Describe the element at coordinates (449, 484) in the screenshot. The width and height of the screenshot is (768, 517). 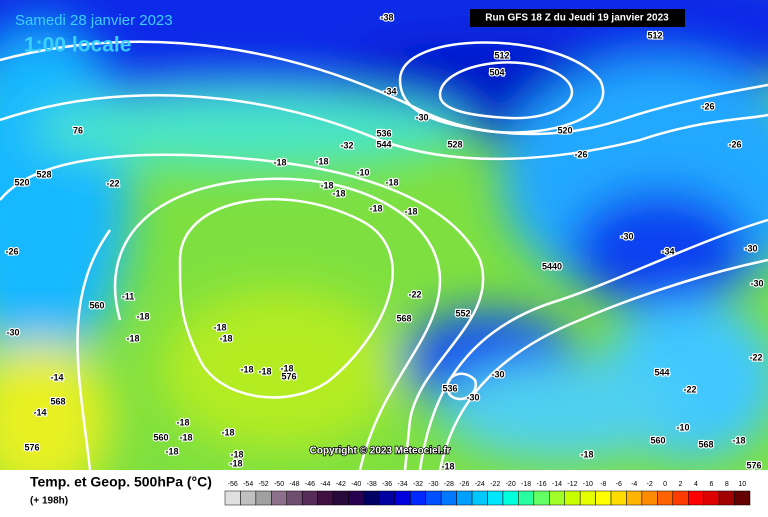
I see `scale-label: -28` at that location.